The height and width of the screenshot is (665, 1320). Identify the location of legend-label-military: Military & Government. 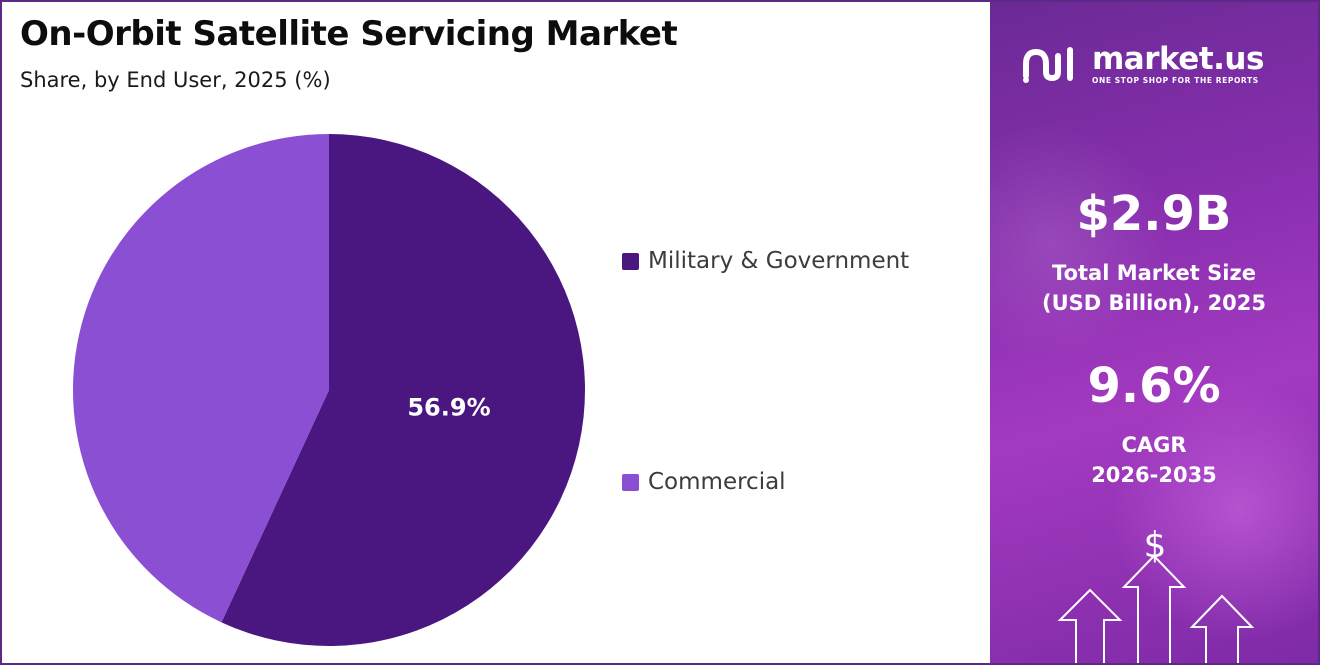
(779, 261).